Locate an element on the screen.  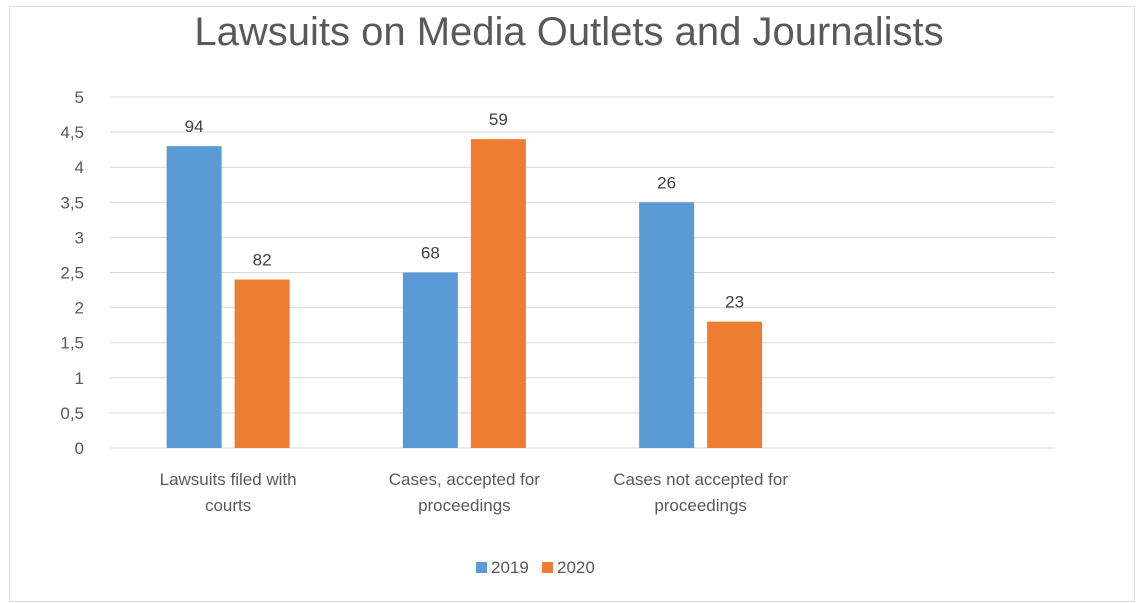
data-label: 82 is located at coordinates (262, 260).